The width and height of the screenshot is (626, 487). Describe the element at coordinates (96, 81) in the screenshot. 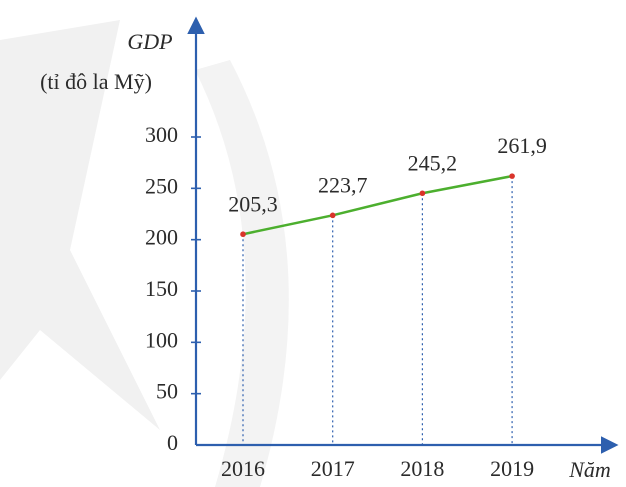

I see `y-axis-unit: (tỉ đô la Mỹ)` at that location.